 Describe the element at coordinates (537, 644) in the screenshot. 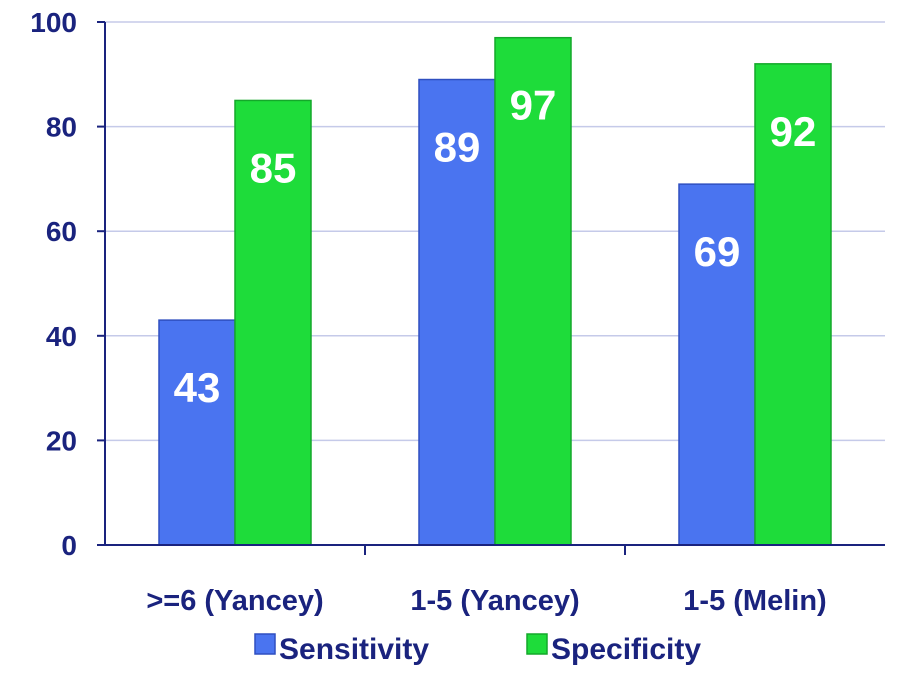

I see `legend-swatch-specificity` at that location.